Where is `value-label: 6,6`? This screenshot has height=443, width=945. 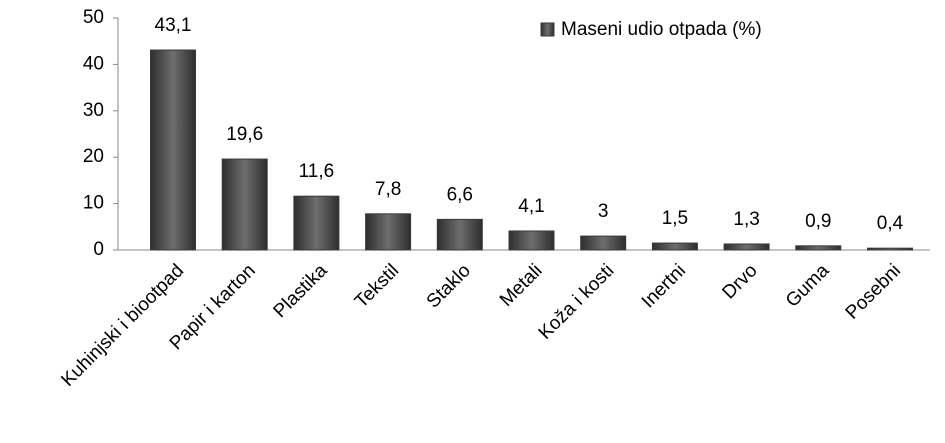 value-label: 6,6 is located at coordinates (460, 194).